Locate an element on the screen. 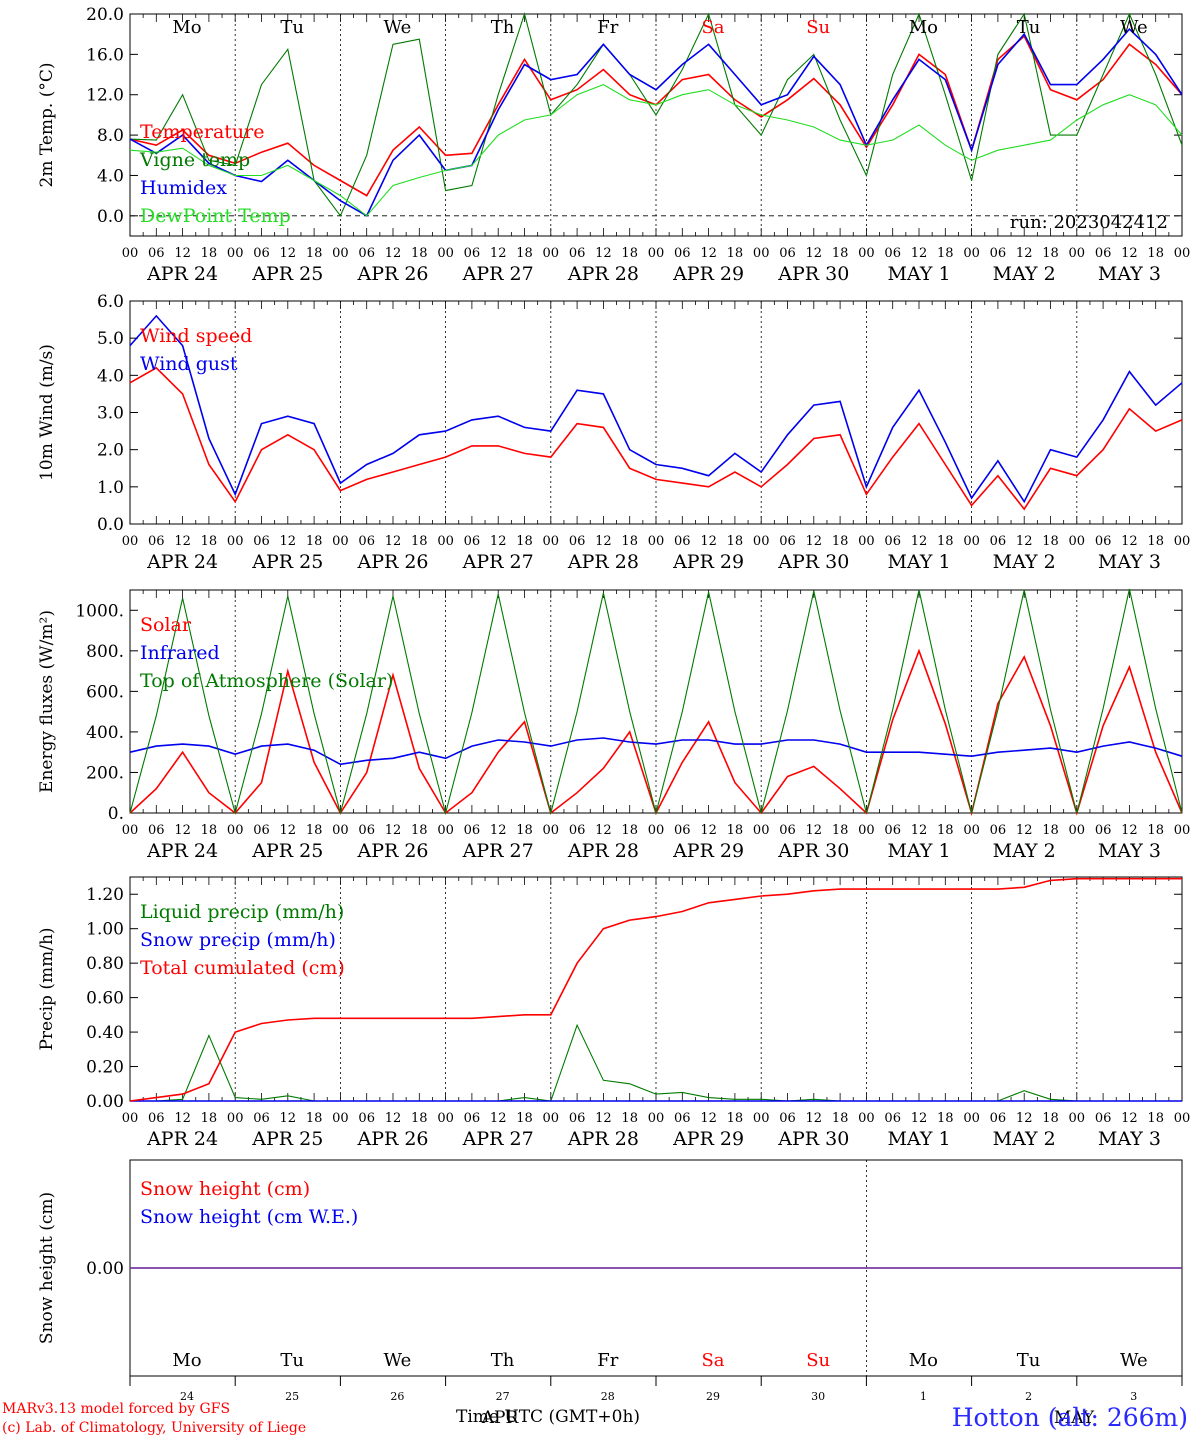 The width and height of the screenshot is (1194, 1440). panel4-ytick-label: 1.00 is located at coordinates (105, 930).